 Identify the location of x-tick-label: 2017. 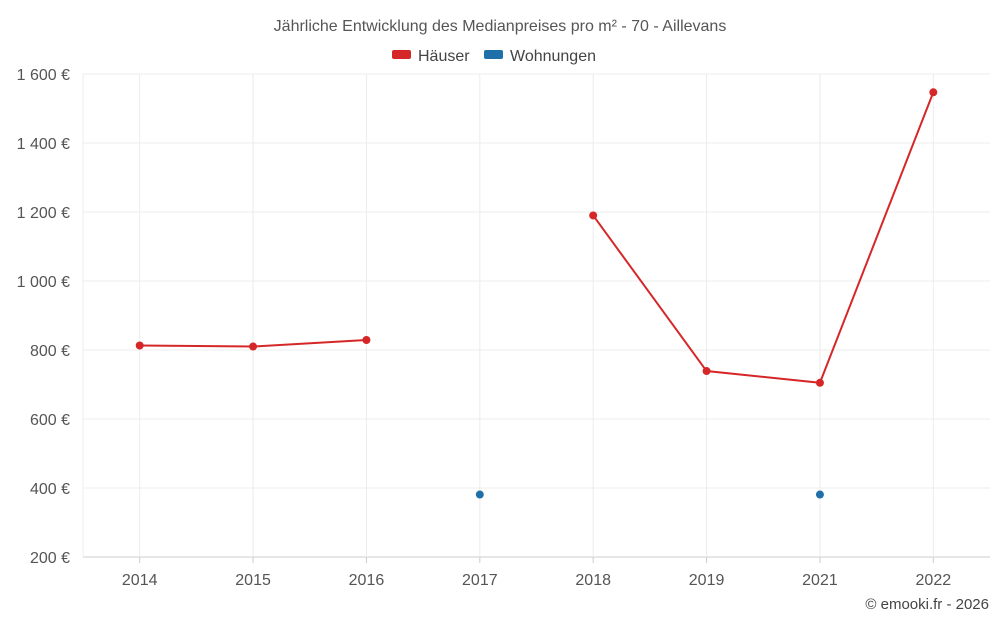
(480, 580).